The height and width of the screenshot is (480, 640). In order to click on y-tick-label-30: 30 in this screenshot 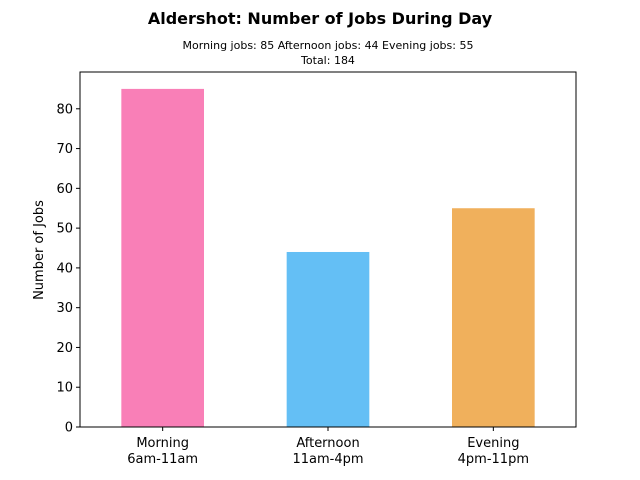, I will do `click(64, 308)`.